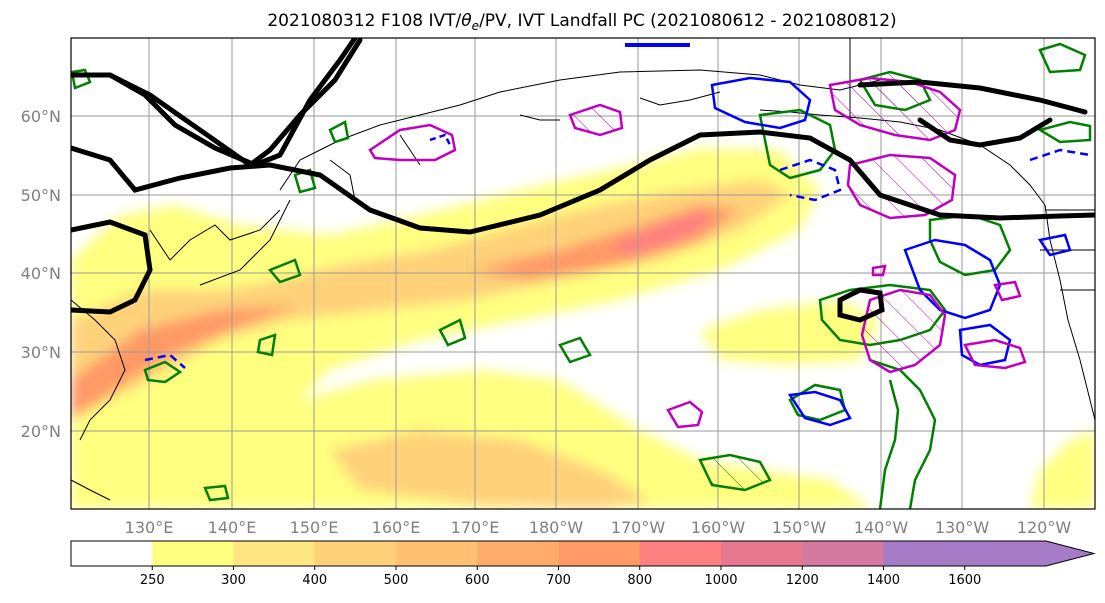 The height and width of the screenshot is (603, 1105). Describe the element at coordinates (314, 527) in the screenshot. I see `lon-tick-150e: 150°E` at that location.